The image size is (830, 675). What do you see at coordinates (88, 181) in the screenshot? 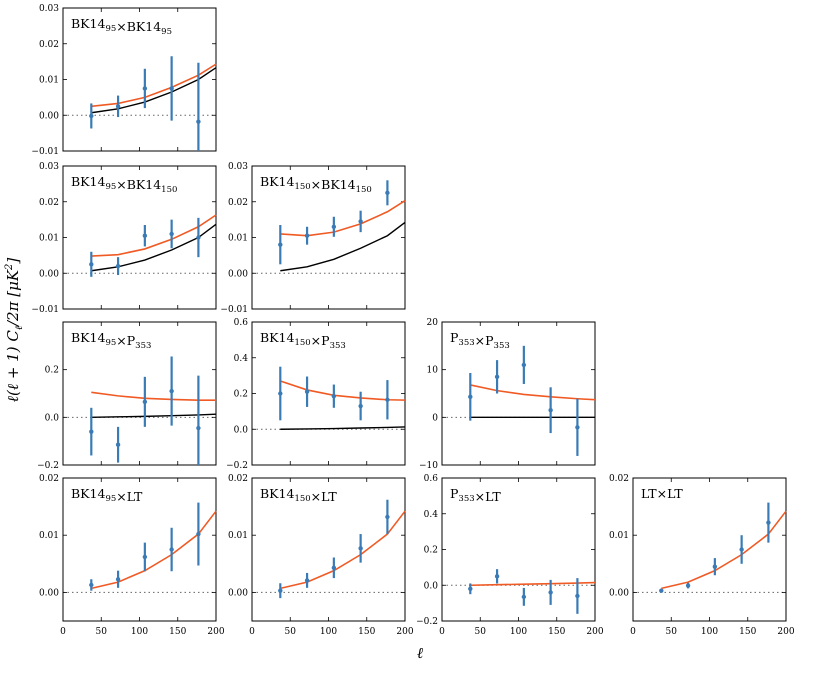
I see `panel-title-part: BK14` at bounding box center [88, 181].